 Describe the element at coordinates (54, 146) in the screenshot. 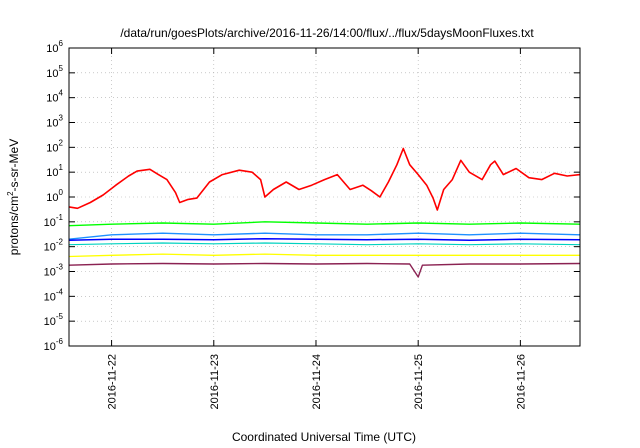

I see `y-tick-label: 10²` at that location.